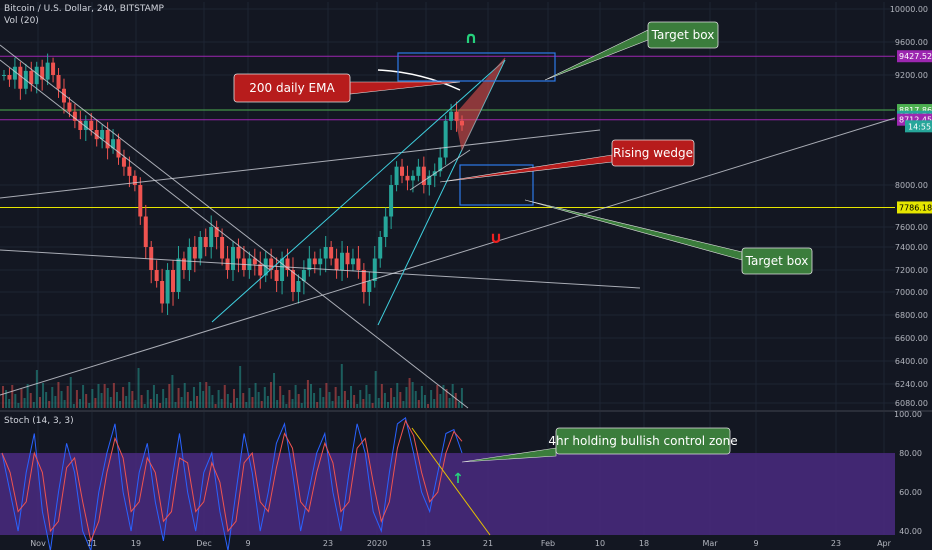 This screenshot has width=932, height=550. I want to click on callout-1: Target box, so click(631, 51).